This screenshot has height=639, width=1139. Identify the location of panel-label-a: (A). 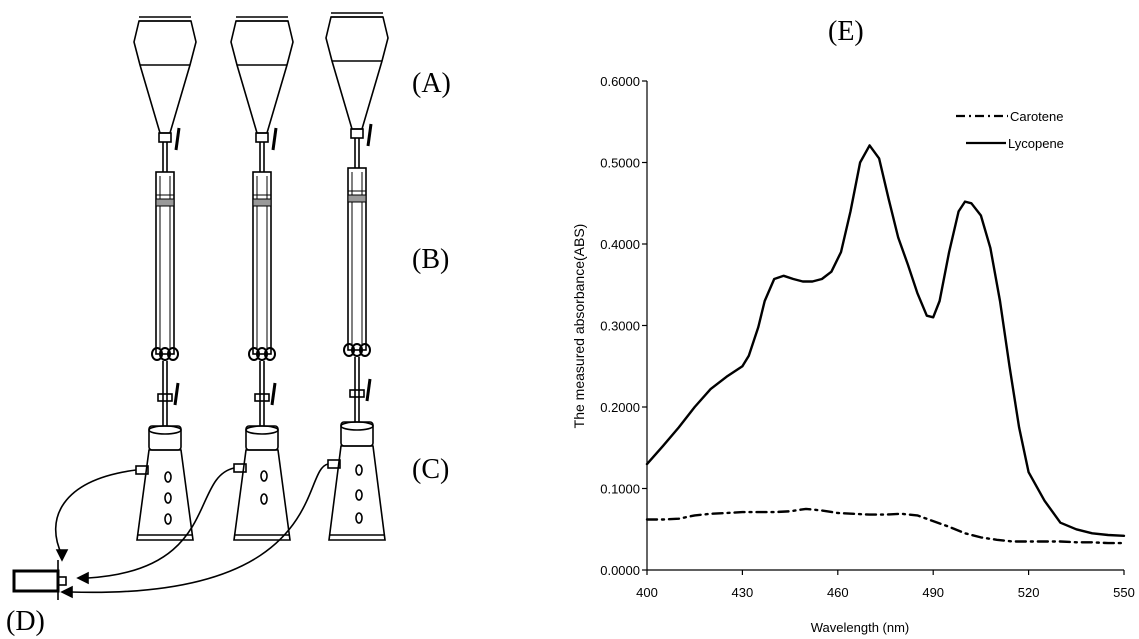
(431, 83).